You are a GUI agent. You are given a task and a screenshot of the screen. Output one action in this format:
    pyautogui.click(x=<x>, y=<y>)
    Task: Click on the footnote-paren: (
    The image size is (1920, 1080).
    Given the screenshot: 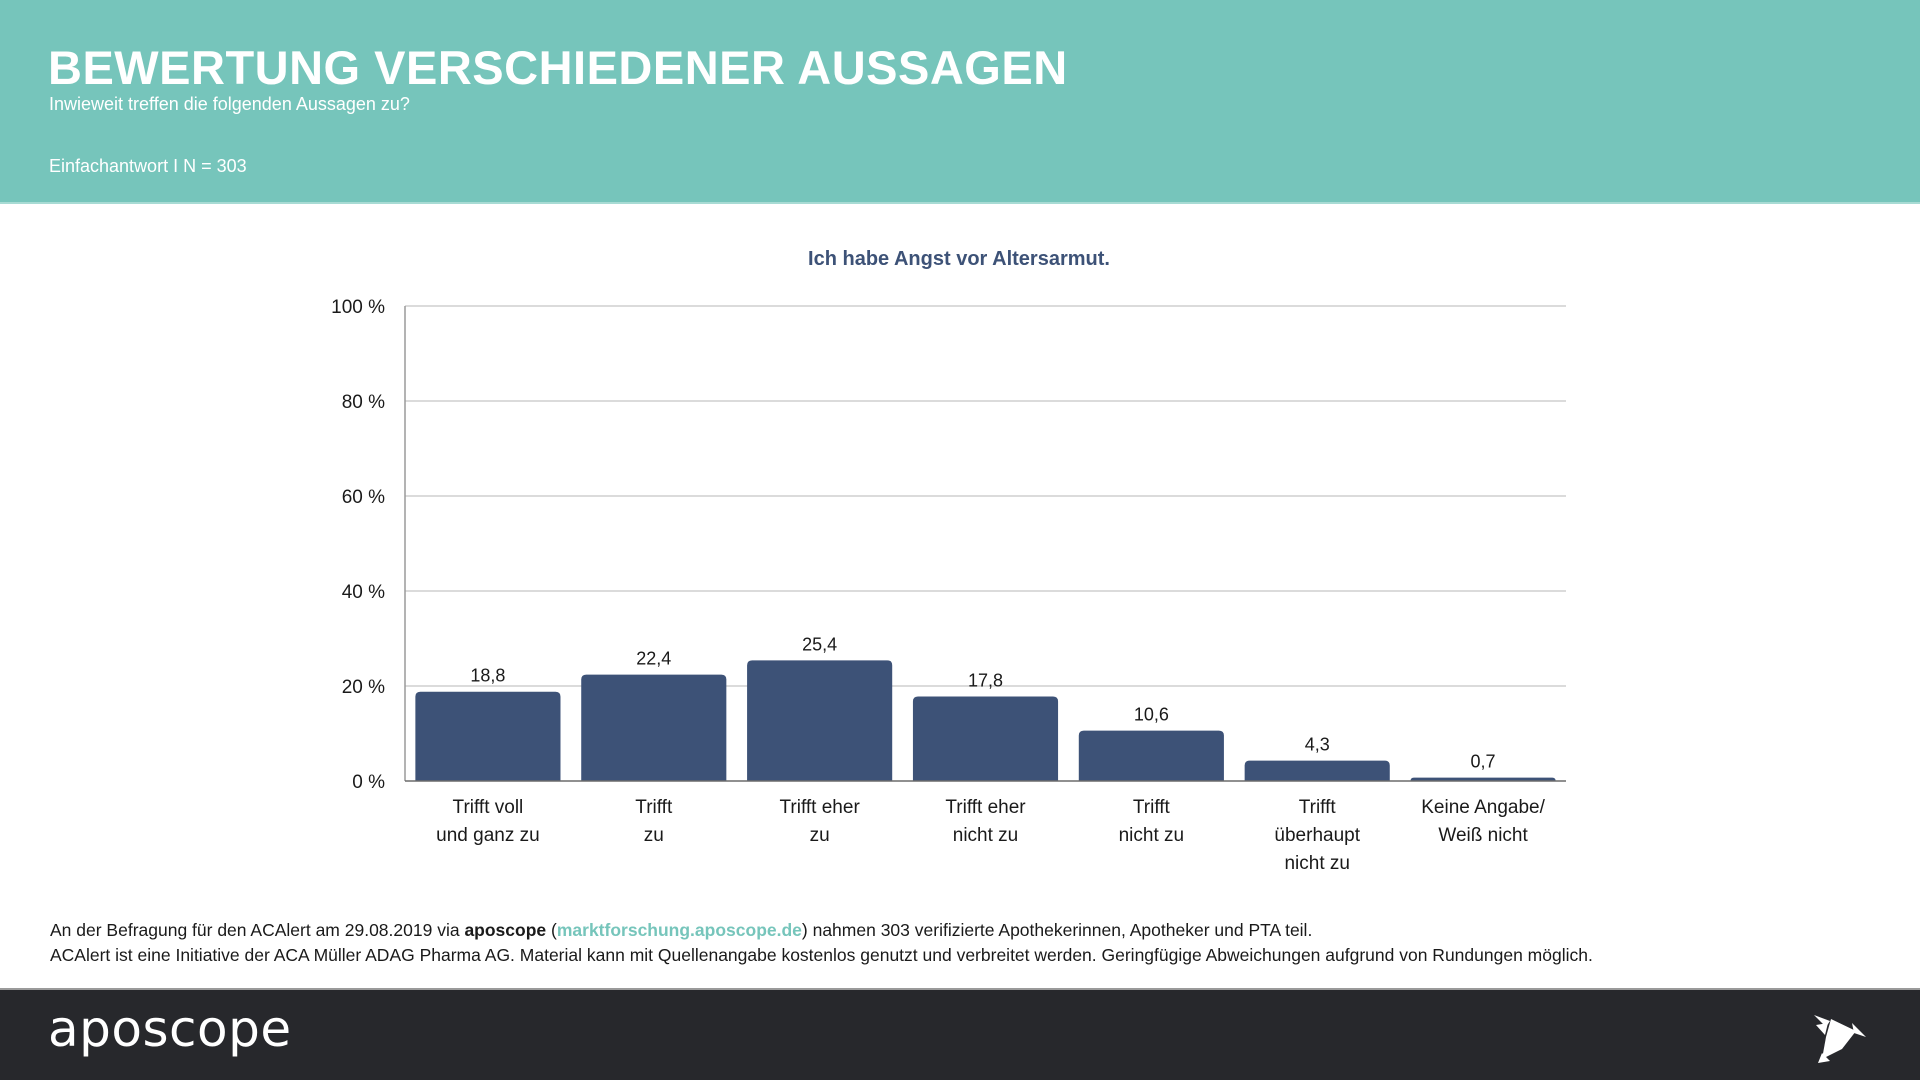 What is the action you would take?
    pyautogui.click(x=551, y=930)
    